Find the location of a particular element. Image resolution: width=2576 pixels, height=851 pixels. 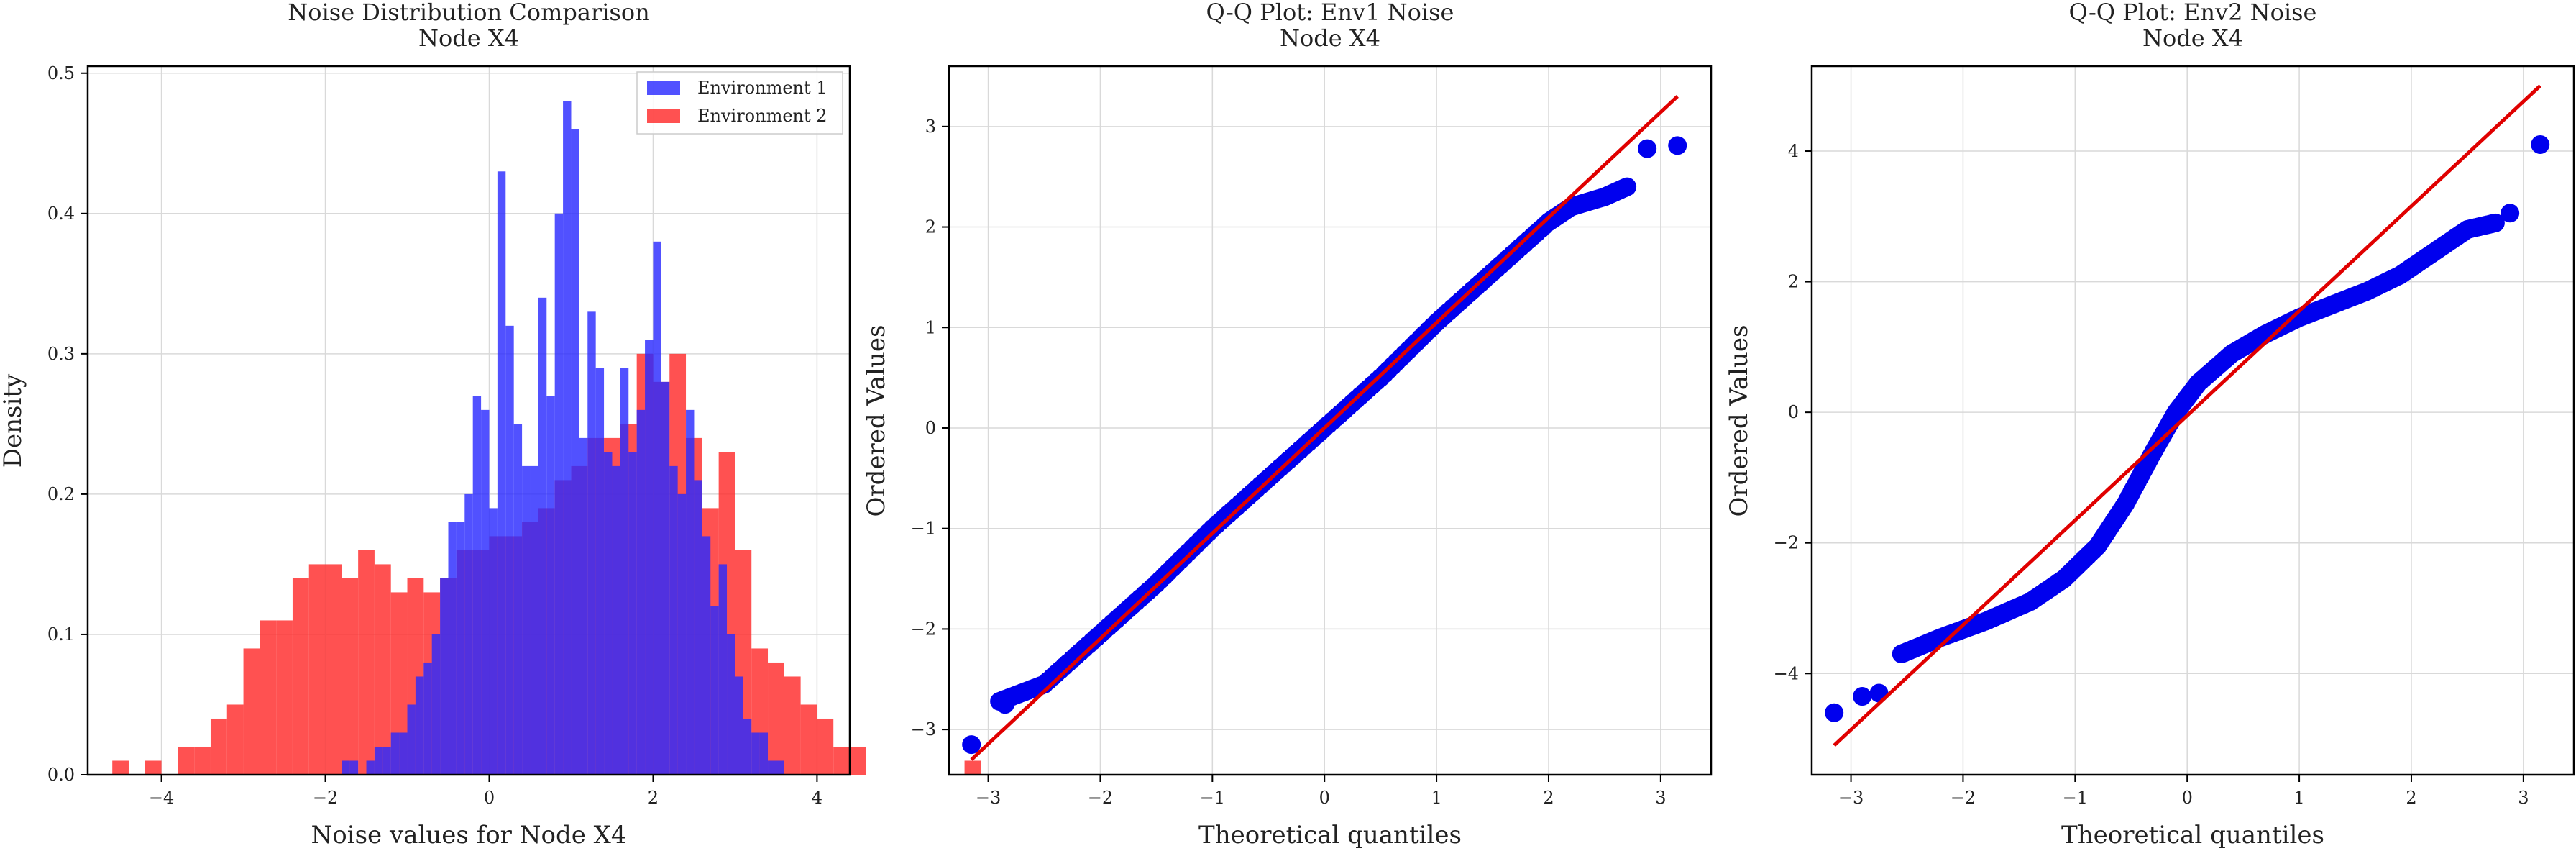

y-tick-label: 0.4 is located at coordinates (61, 214).